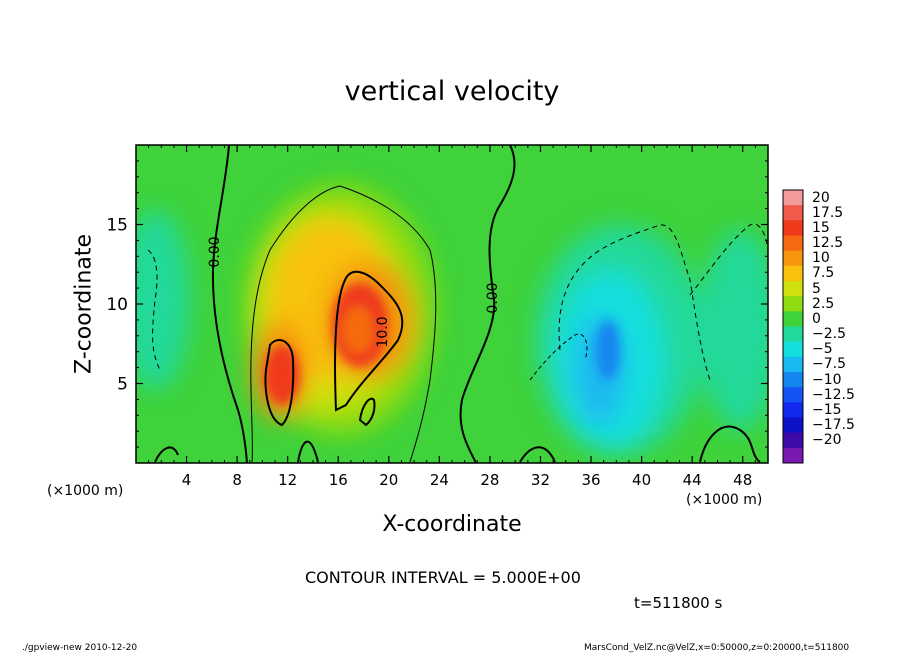 This screenshot has height=654, width=904. Describe the element at coordinates (828, 243) in the screenshot. I see `colorbar-label: 12.5` at that location.